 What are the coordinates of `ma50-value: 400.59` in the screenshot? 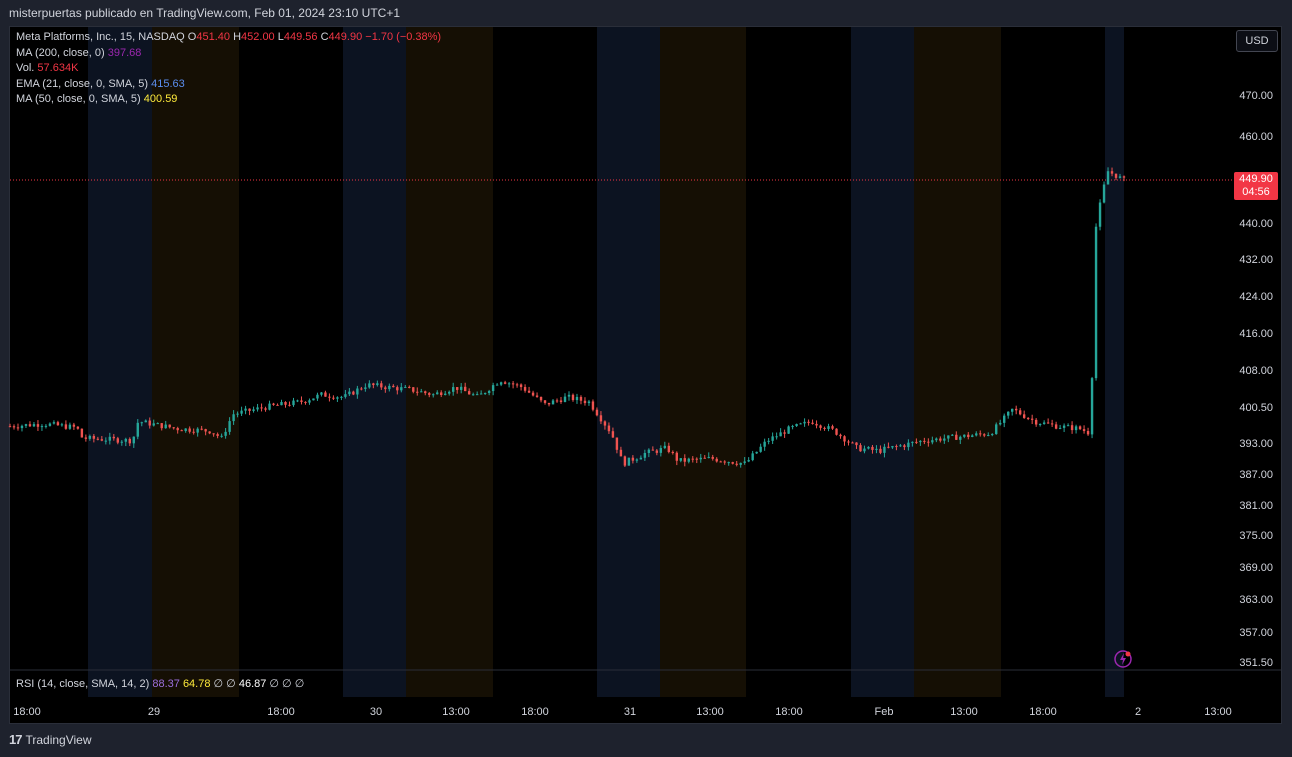 It's located at (160, 99).